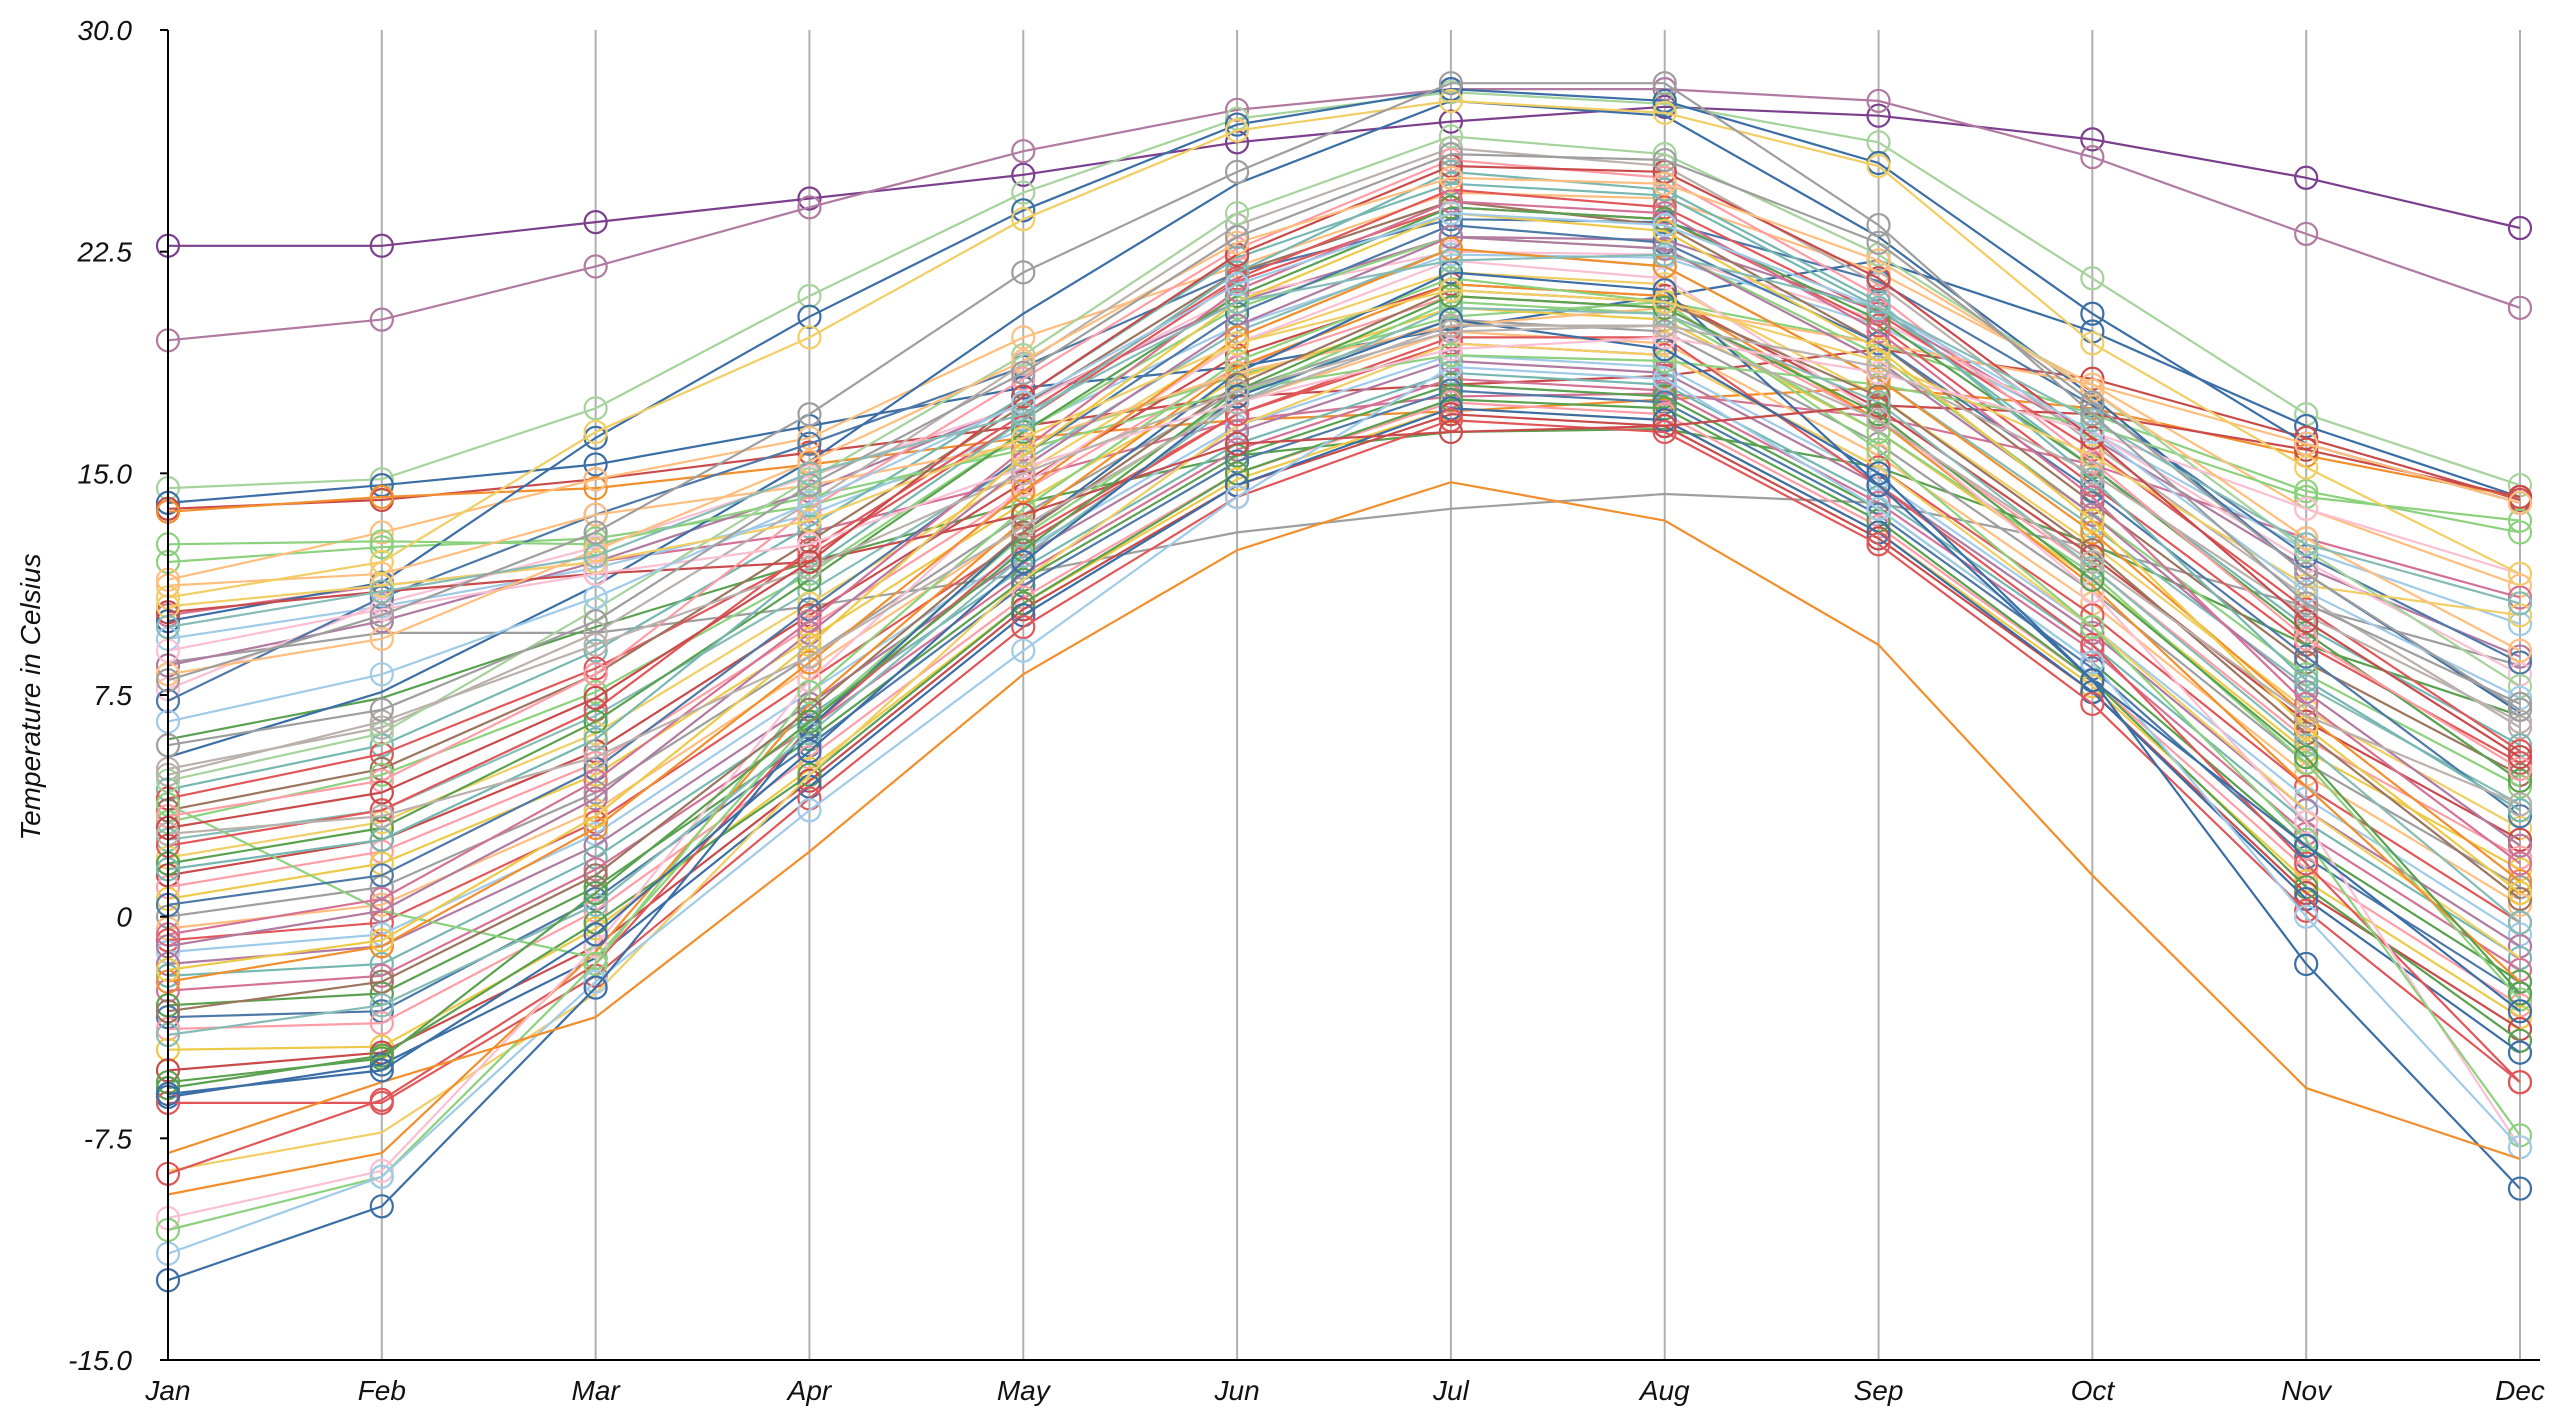 This screenshot has height=1409, width=2552. Describe the element at coordinates (1664, 1390) in the screenshot. I see `x-tick-label: Aug` at that location.